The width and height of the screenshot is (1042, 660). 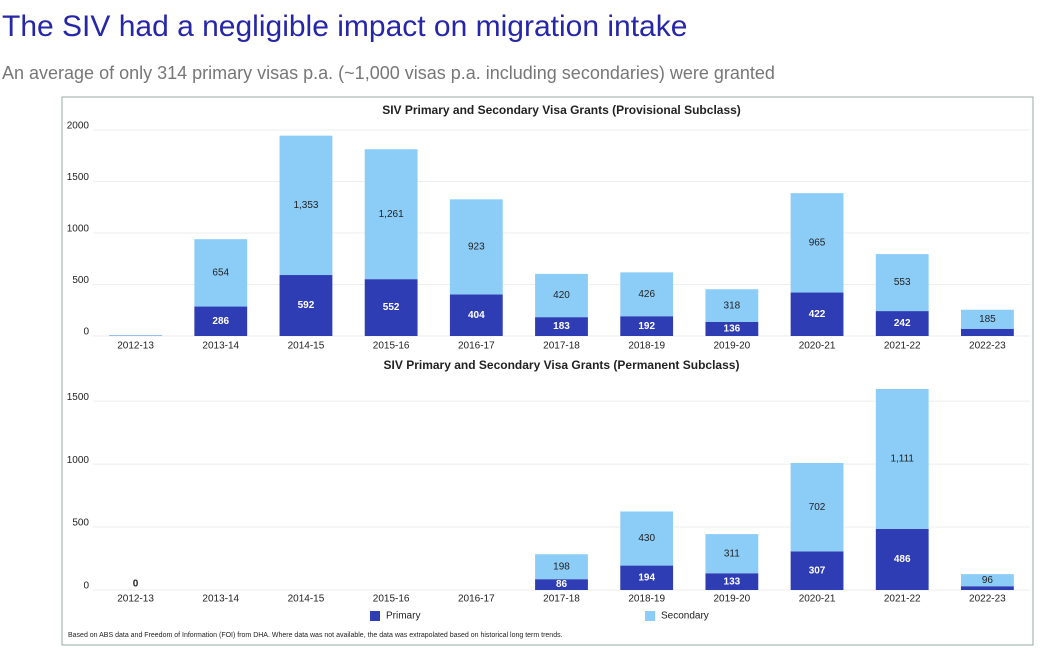 I want to click on data-label: 552, so click(x=391, y=307).